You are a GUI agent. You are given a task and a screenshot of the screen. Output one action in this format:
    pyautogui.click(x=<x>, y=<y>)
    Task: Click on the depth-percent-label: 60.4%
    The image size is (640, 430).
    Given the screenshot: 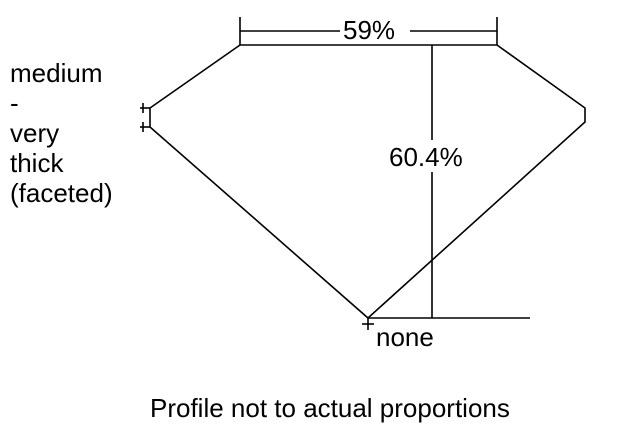 What is the action you would take?
    pyautogui.click(x=426, y=157)
    